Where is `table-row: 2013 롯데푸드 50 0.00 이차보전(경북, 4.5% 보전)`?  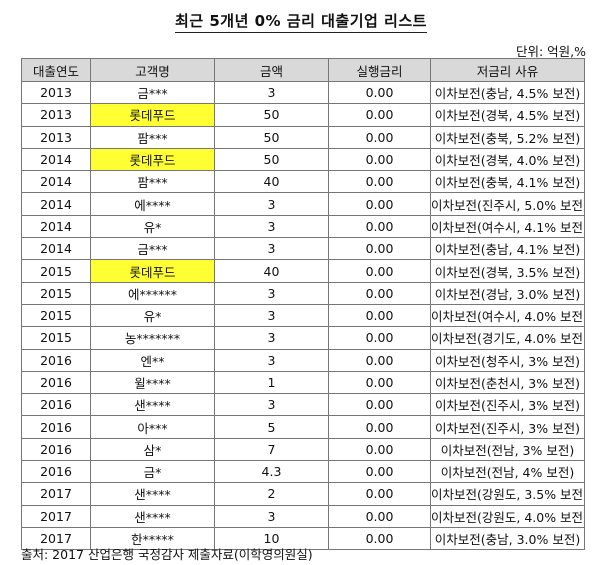 table-row: 2013 롯데푸드 50 0.00 이차보전(경북, 4.5% 보전) is located at coordinates (303, 115).